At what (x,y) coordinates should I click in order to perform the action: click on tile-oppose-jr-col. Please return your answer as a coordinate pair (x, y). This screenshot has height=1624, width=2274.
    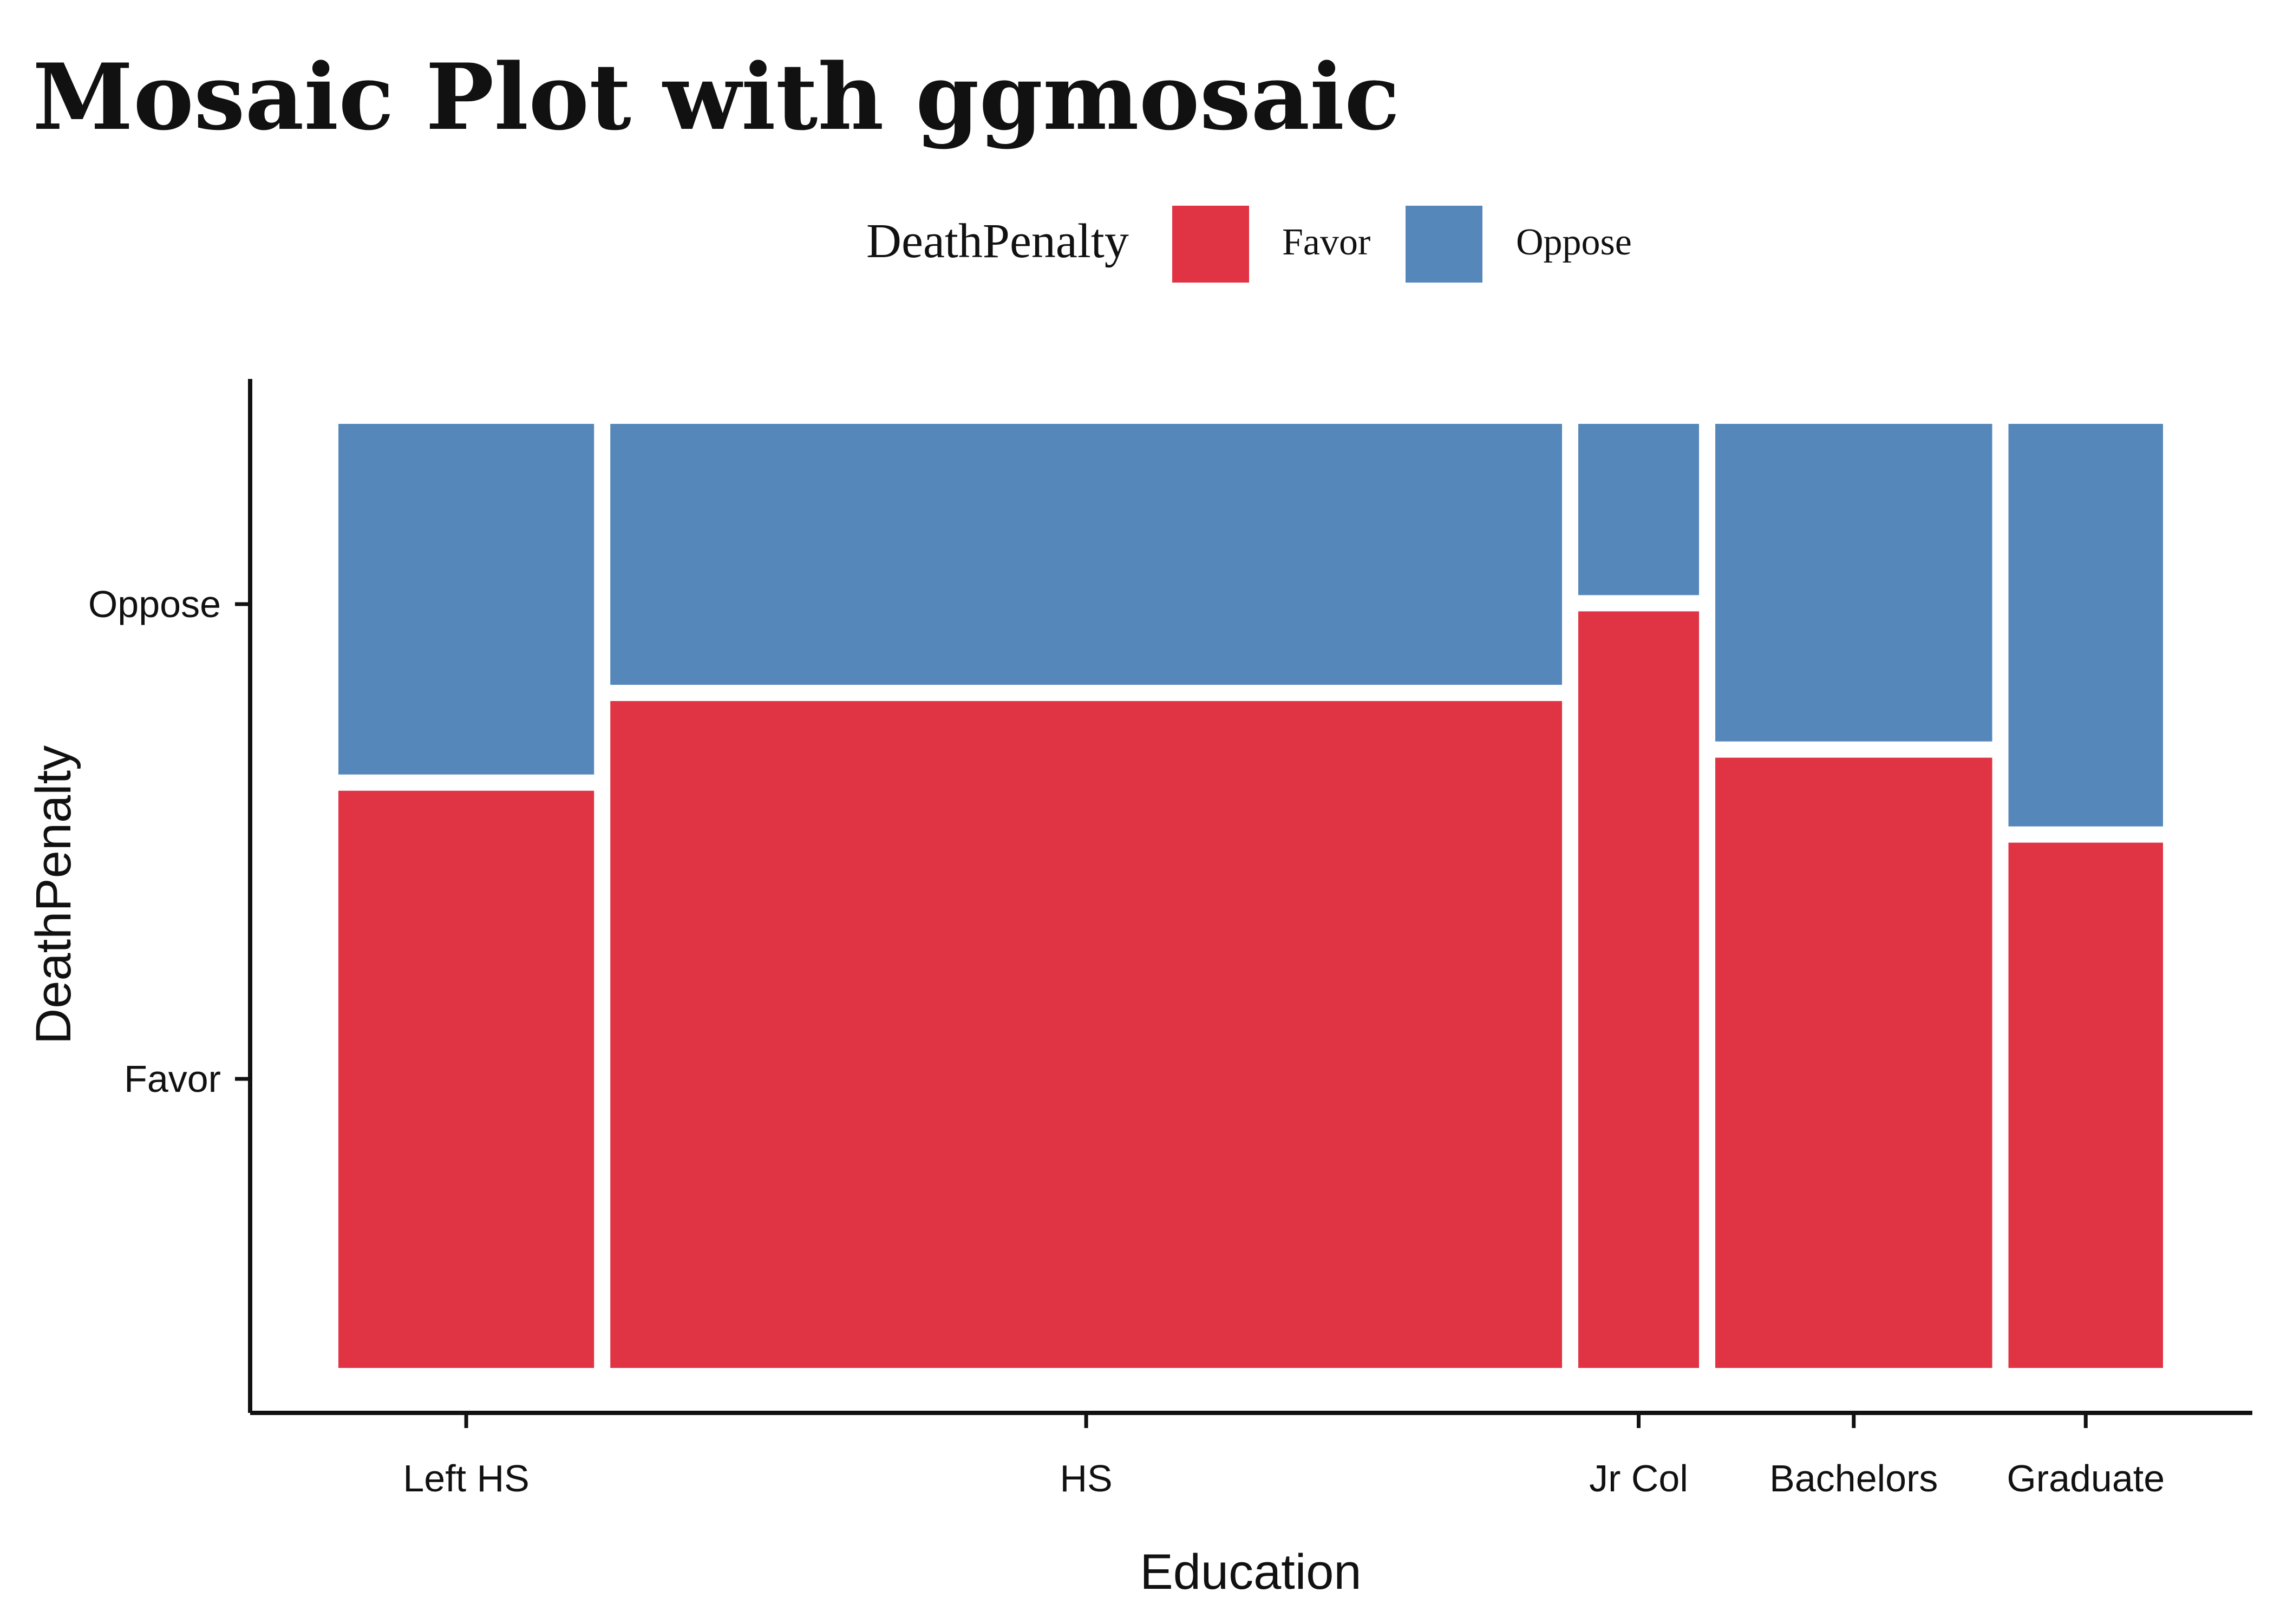
    Looking at the image, I should click on (1639, 510).